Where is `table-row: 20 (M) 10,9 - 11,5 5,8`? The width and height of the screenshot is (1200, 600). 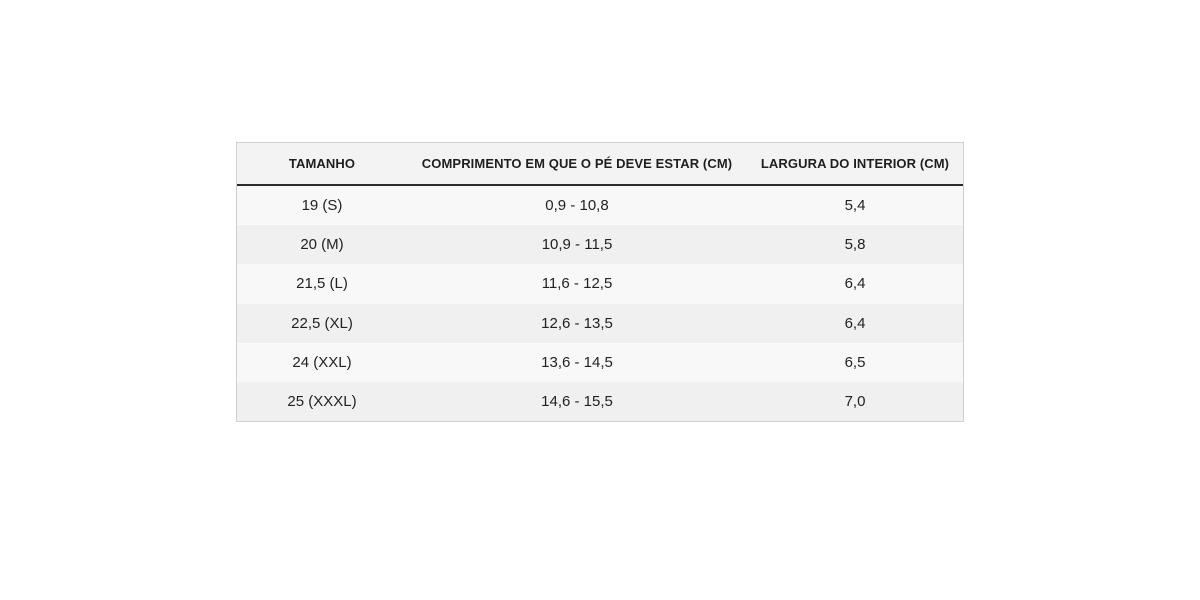
table-row: 20 (M) 10,9 - 11,5 5,8 is located at coordinates (600, 245).